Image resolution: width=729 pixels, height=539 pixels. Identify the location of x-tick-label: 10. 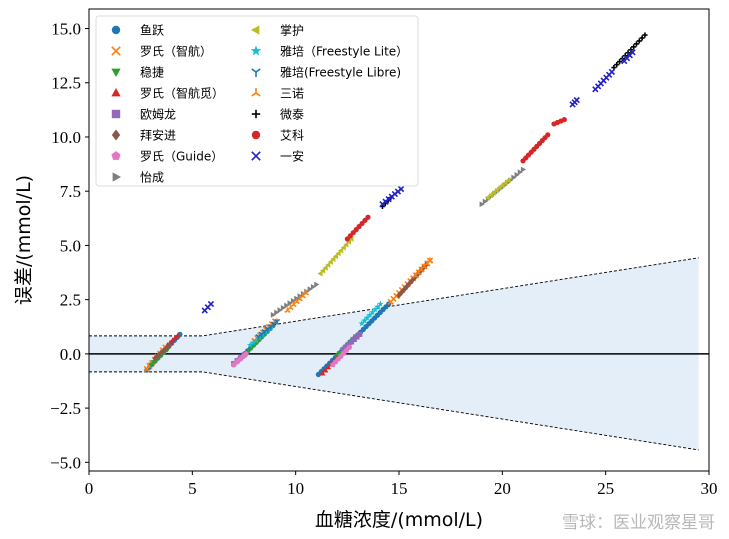
(295, 488).